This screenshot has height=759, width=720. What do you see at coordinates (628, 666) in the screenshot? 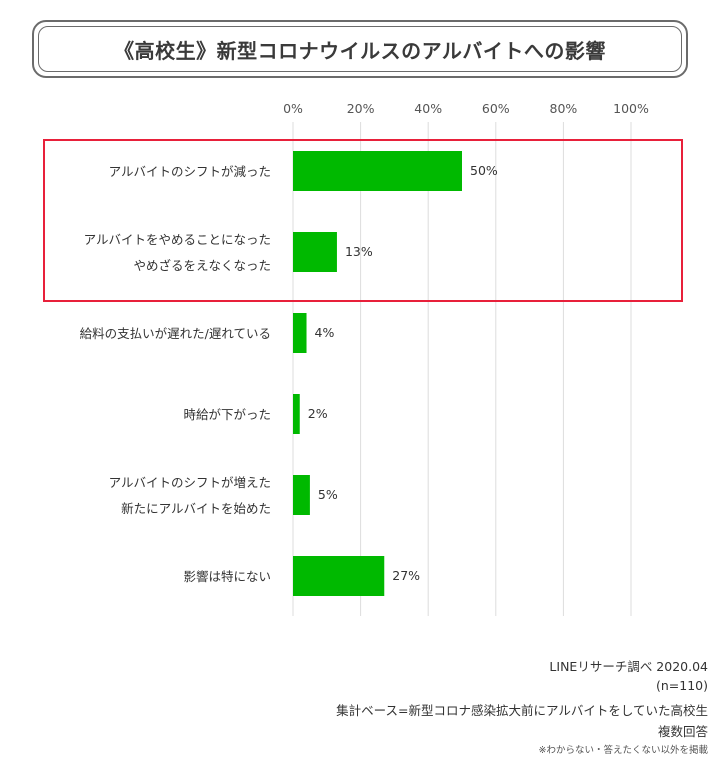
I see `footer-source: LINEリサーチ調べ 2020.04` at bounding box center [628, 666].